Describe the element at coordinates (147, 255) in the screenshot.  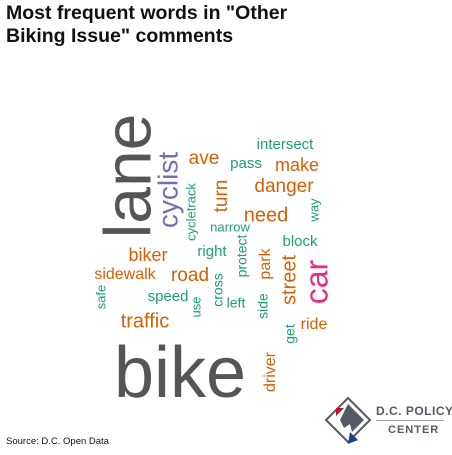
I see `word-biker: biker` at that location.